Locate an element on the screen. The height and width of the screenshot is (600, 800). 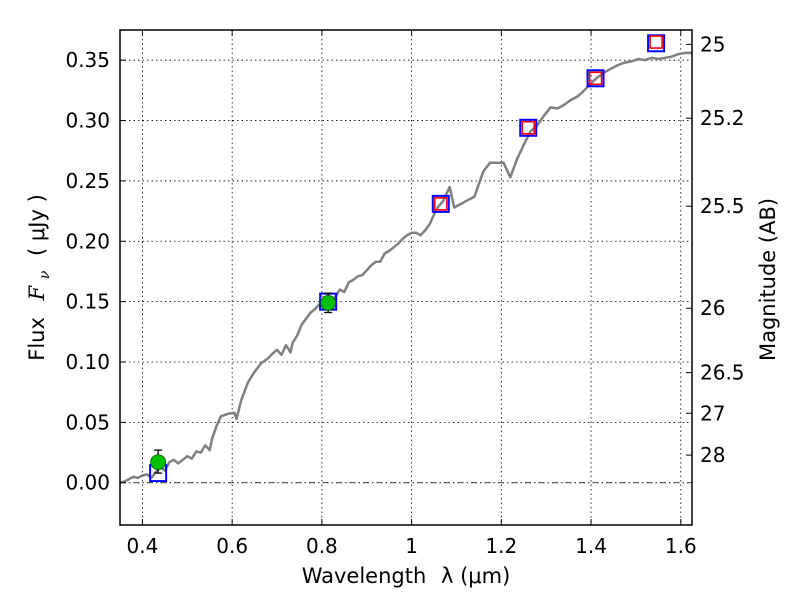
x-tick-label: 0.8 is located at coordinates (322, 546).